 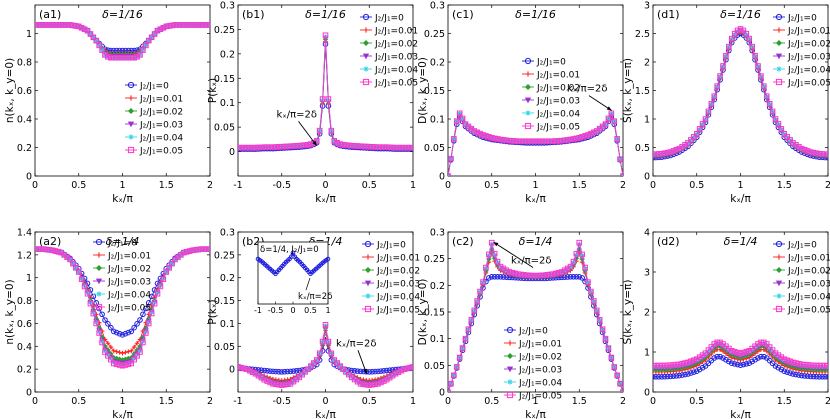 I want to click on series-line, so click(x=740, y=354).